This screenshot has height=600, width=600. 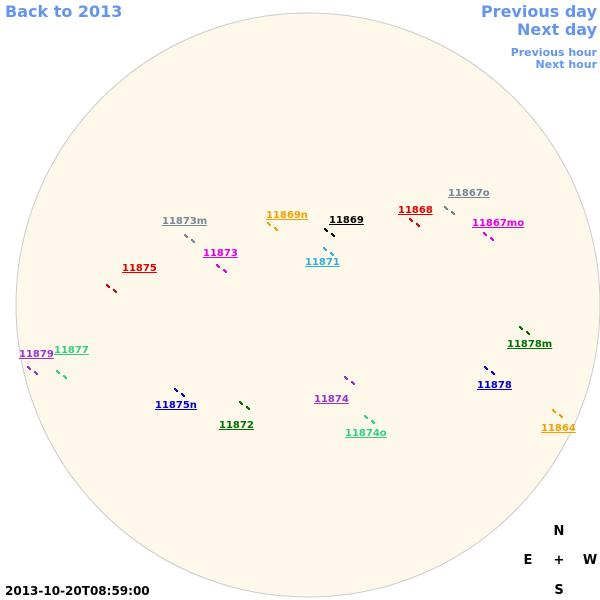 I want to click on region-label: 11867o, so click(x=469, y=193).